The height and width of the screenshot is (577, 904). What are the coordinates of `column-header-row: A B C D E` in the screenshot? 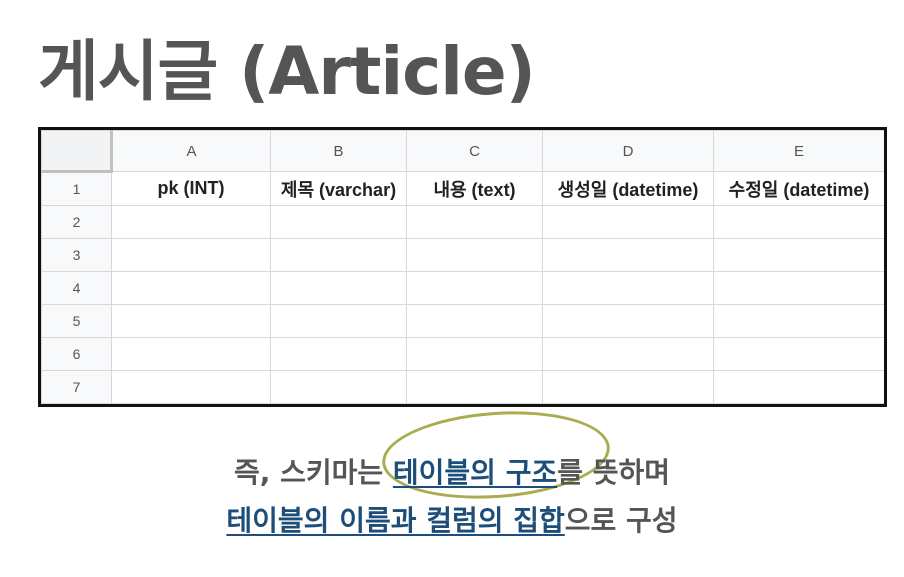 It's located at (462, 151).